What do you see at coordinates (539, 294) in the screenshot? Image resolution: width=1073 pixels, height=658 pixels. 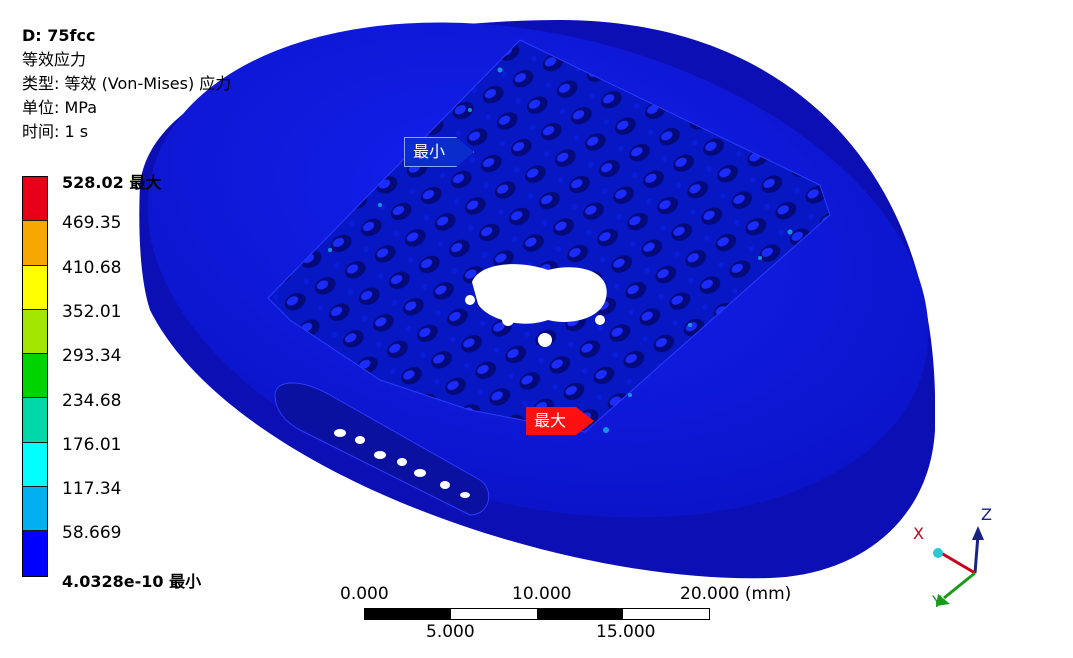 I see `central-hole` at bounding box center [539, 294].